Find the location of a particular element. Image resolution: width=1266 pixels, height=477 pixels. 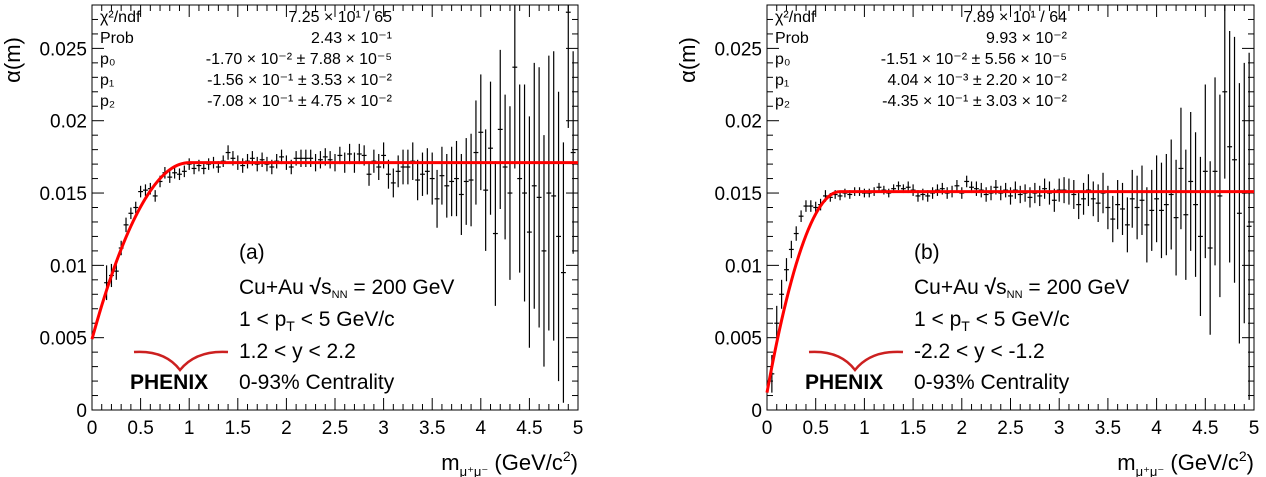

stat-value: -1.51 × 10⁻² ± 5.56 × 10⁻⁵ is located at coordinates (974, 59).